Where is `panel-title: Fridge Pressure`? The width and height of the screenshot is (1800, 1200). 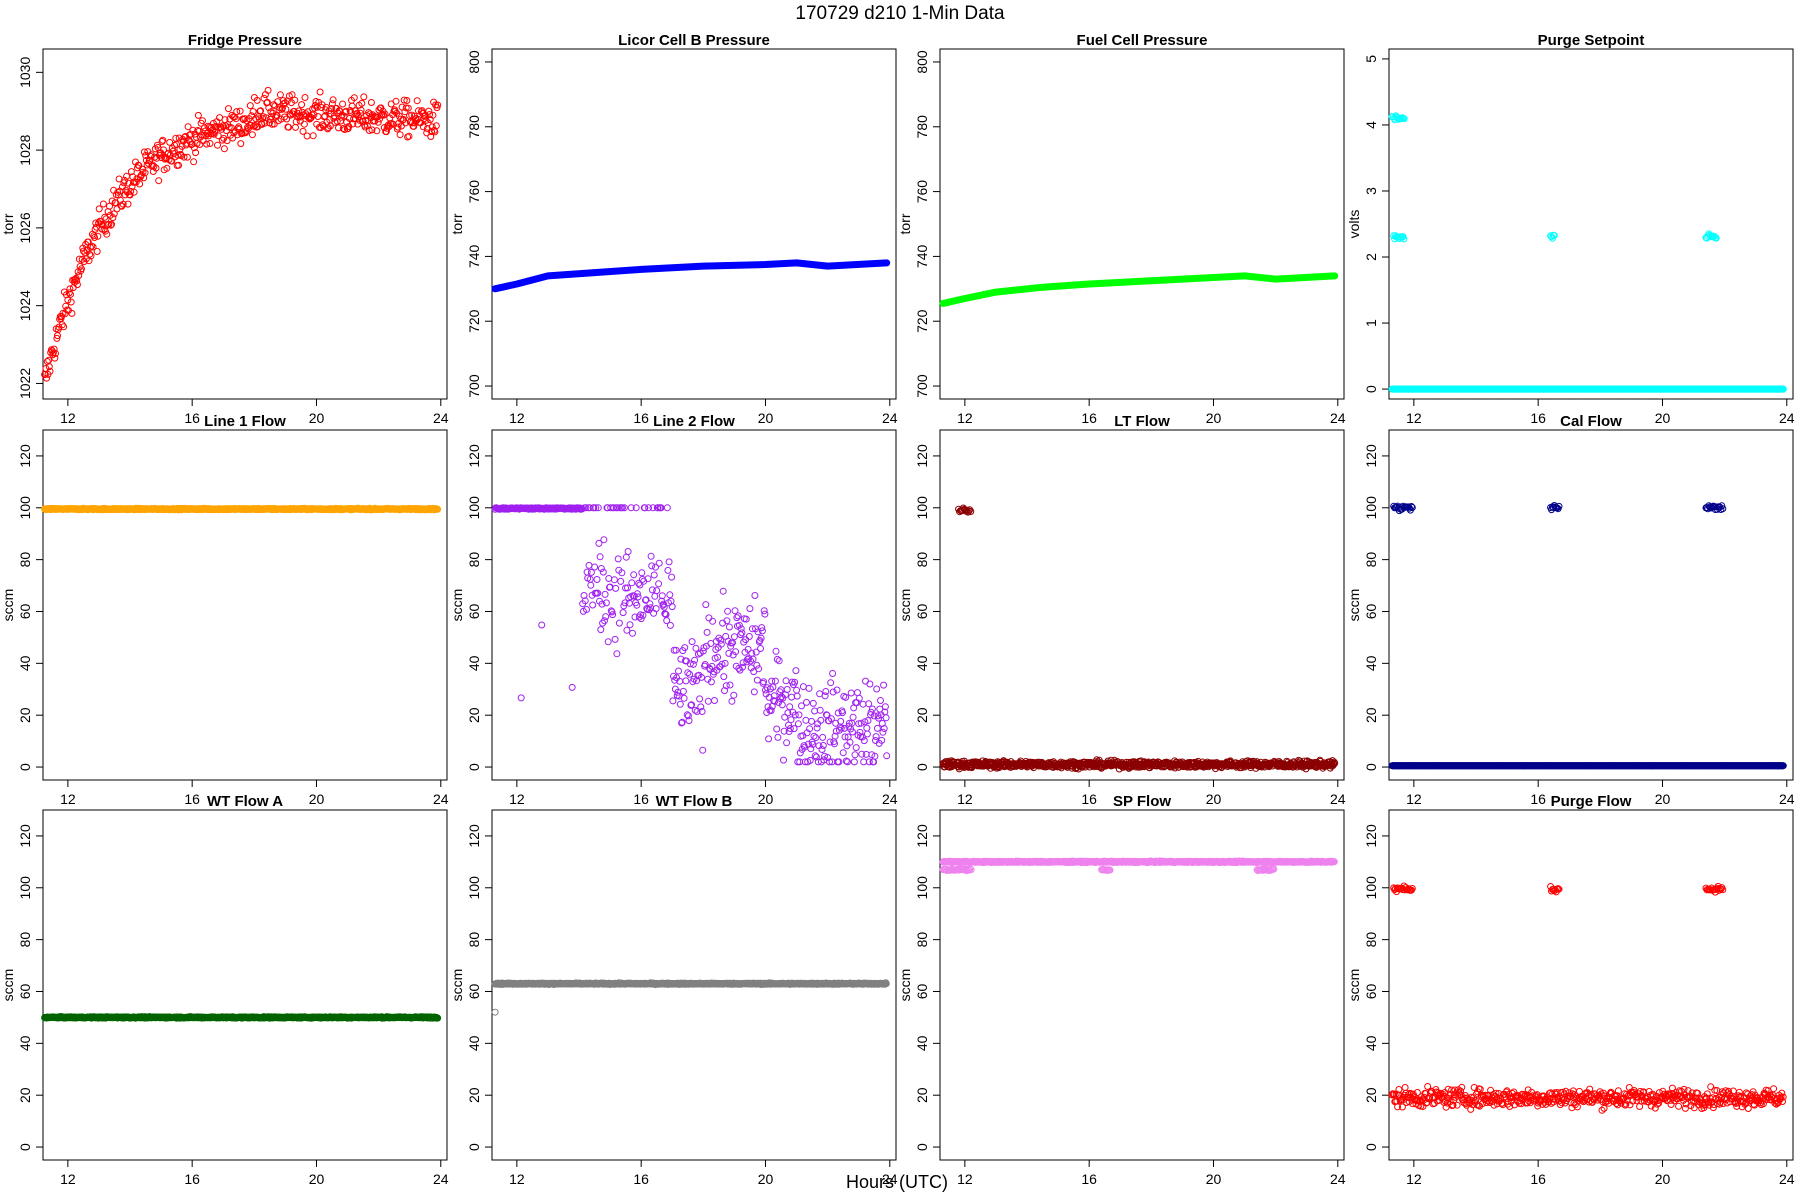
panel-title: Fridge Pressure is located at coordinates (245, 40).